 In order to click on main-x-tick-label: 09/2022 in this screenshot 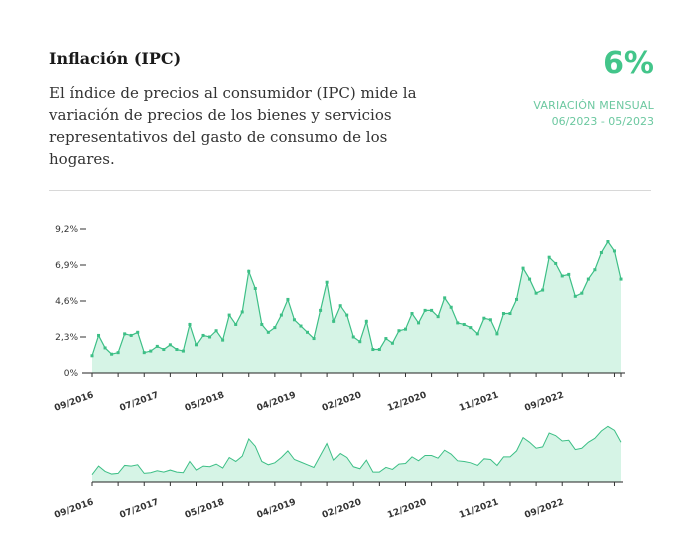, I will do `click(544, 401)`.